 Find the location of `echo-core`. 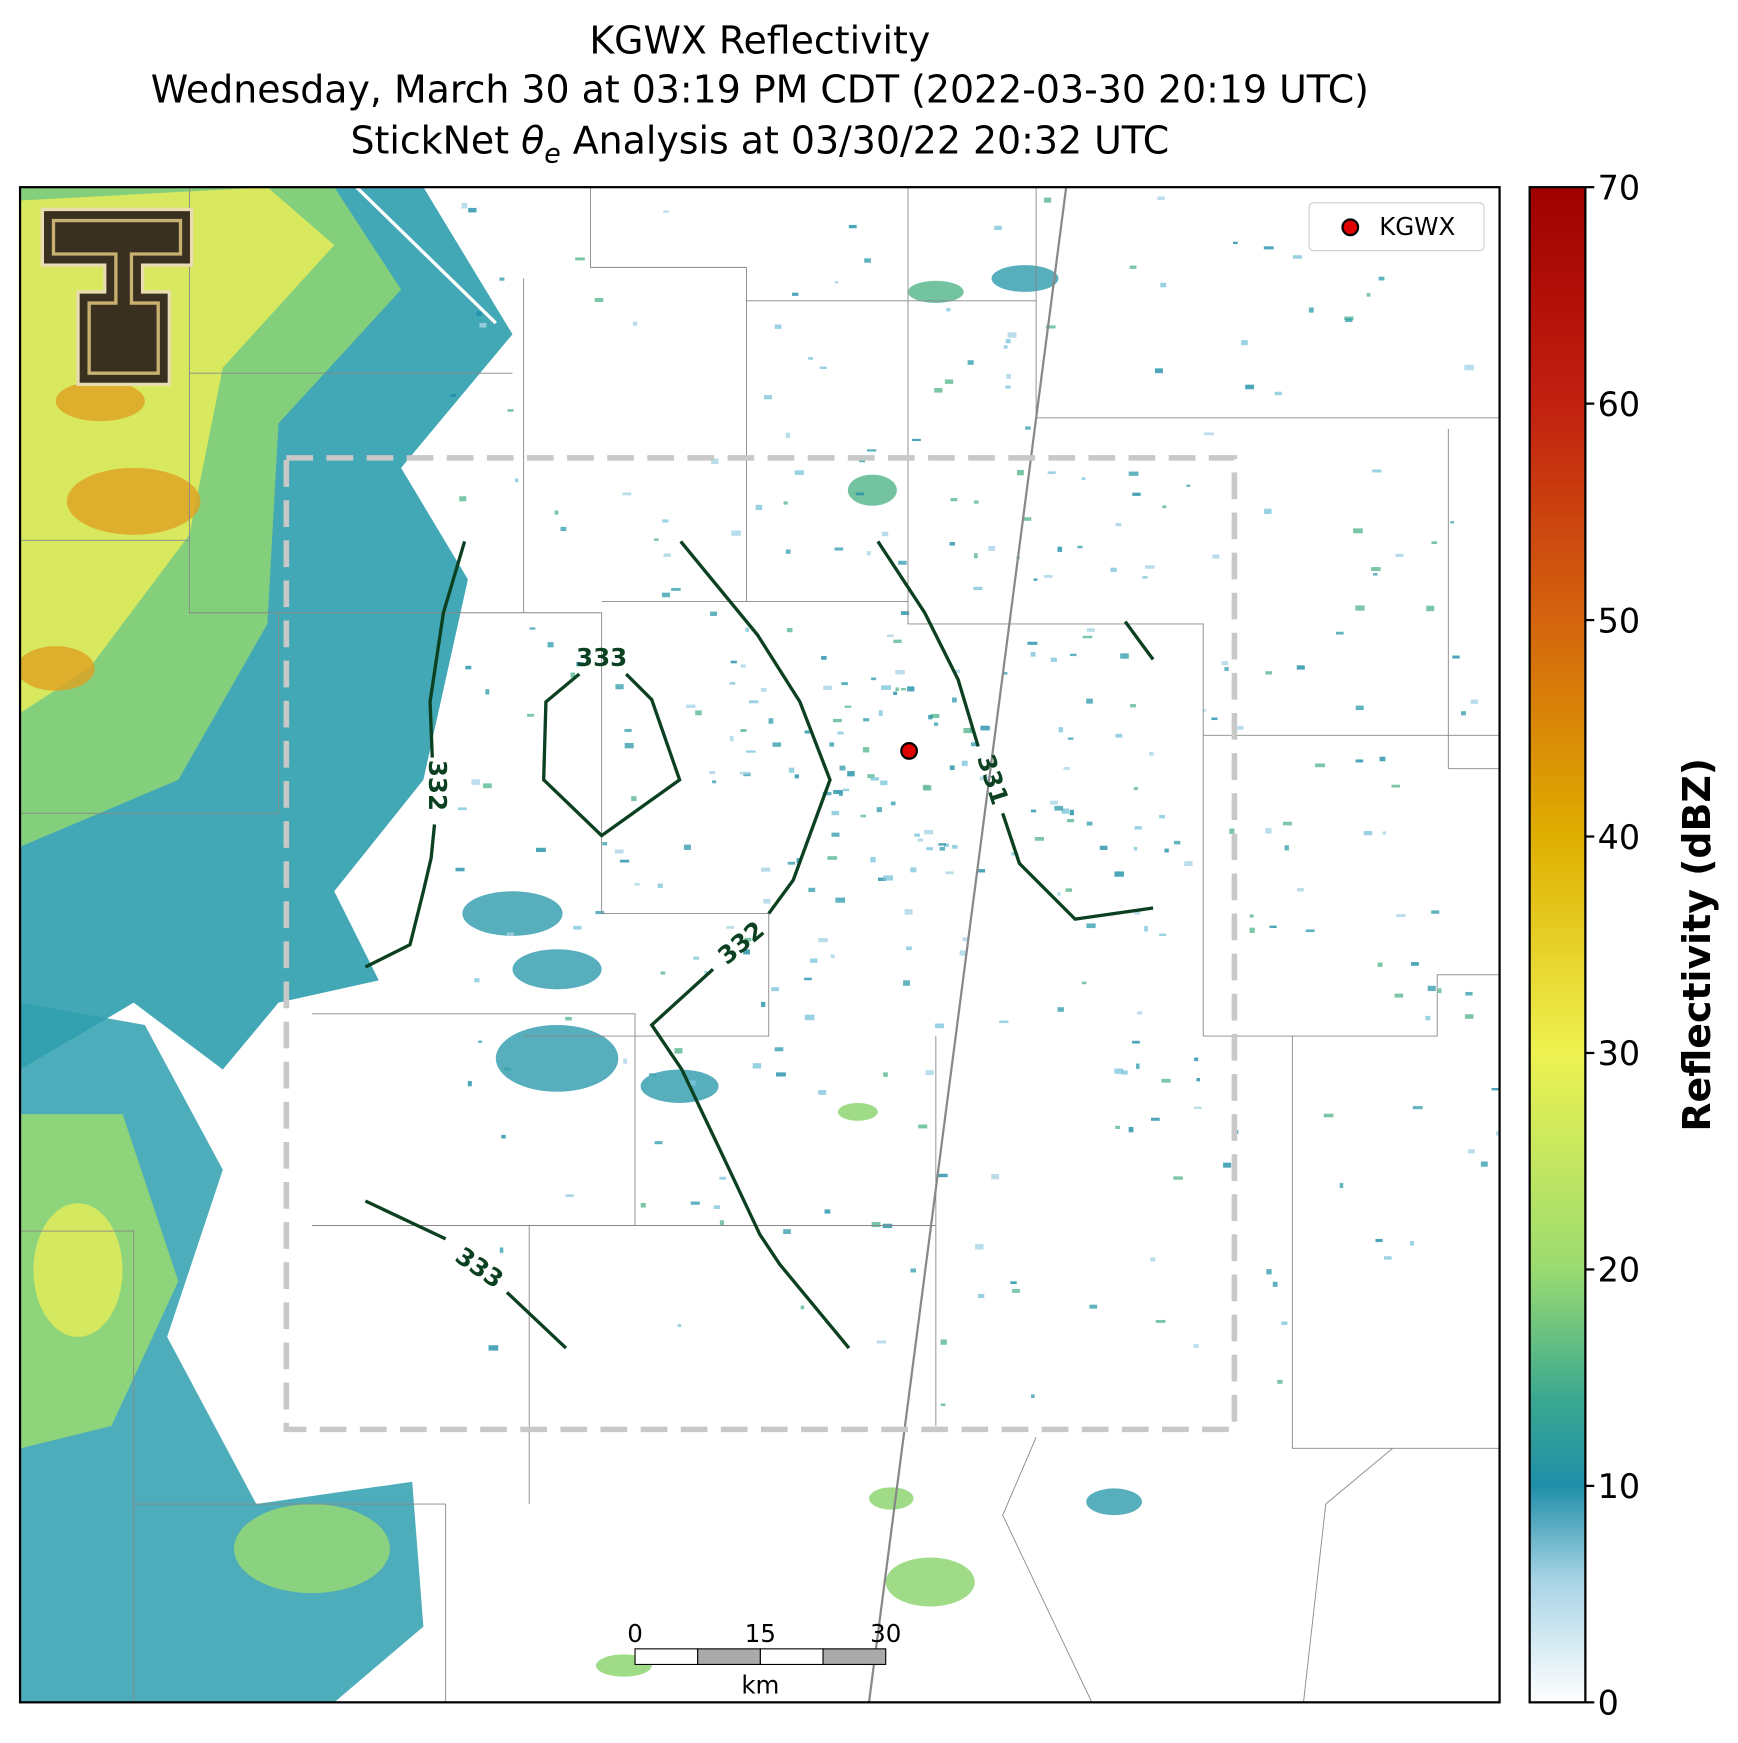

echo-core is located at coordinates (311, 1549).